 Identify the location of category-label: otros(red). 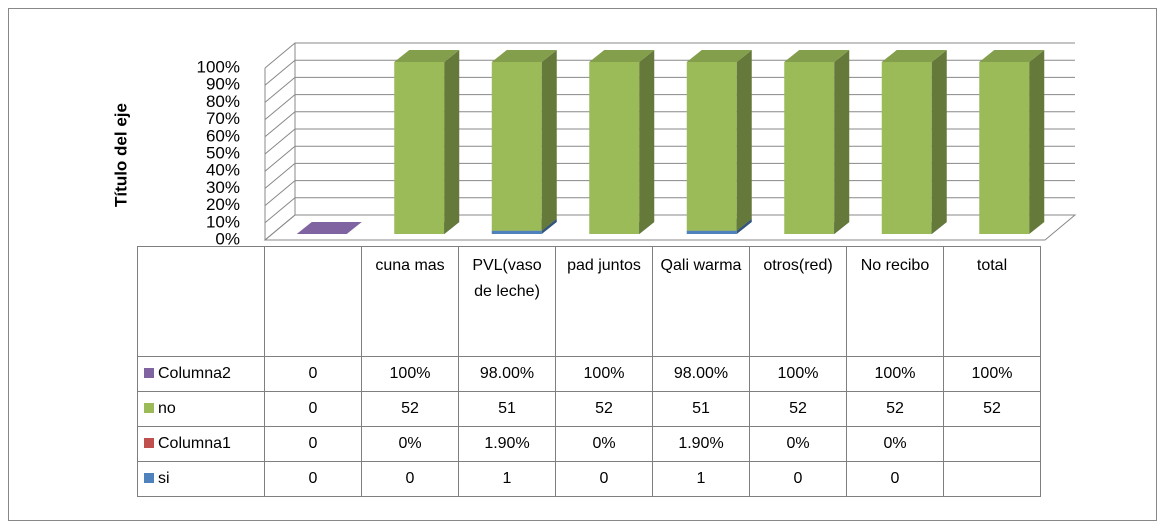
(798, 301).